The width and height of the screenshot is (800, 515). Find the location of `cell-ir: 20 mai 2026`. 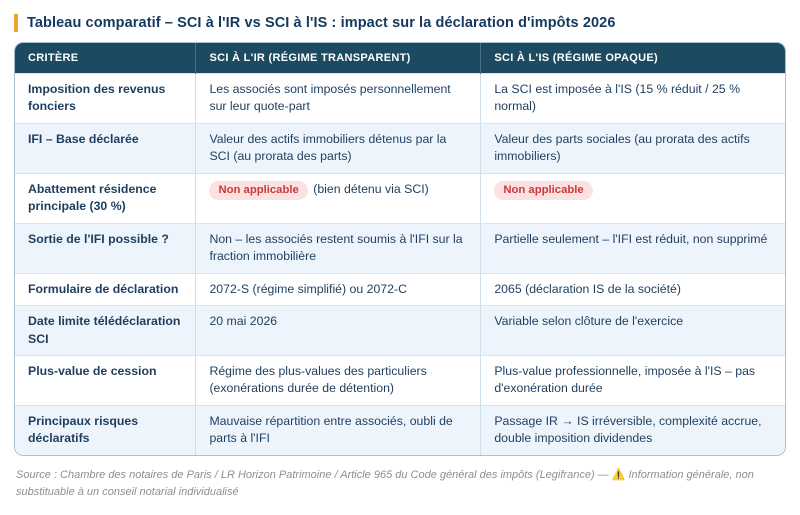

cell-ir: 20 mai 2026 is located at coordinates (338, 330).